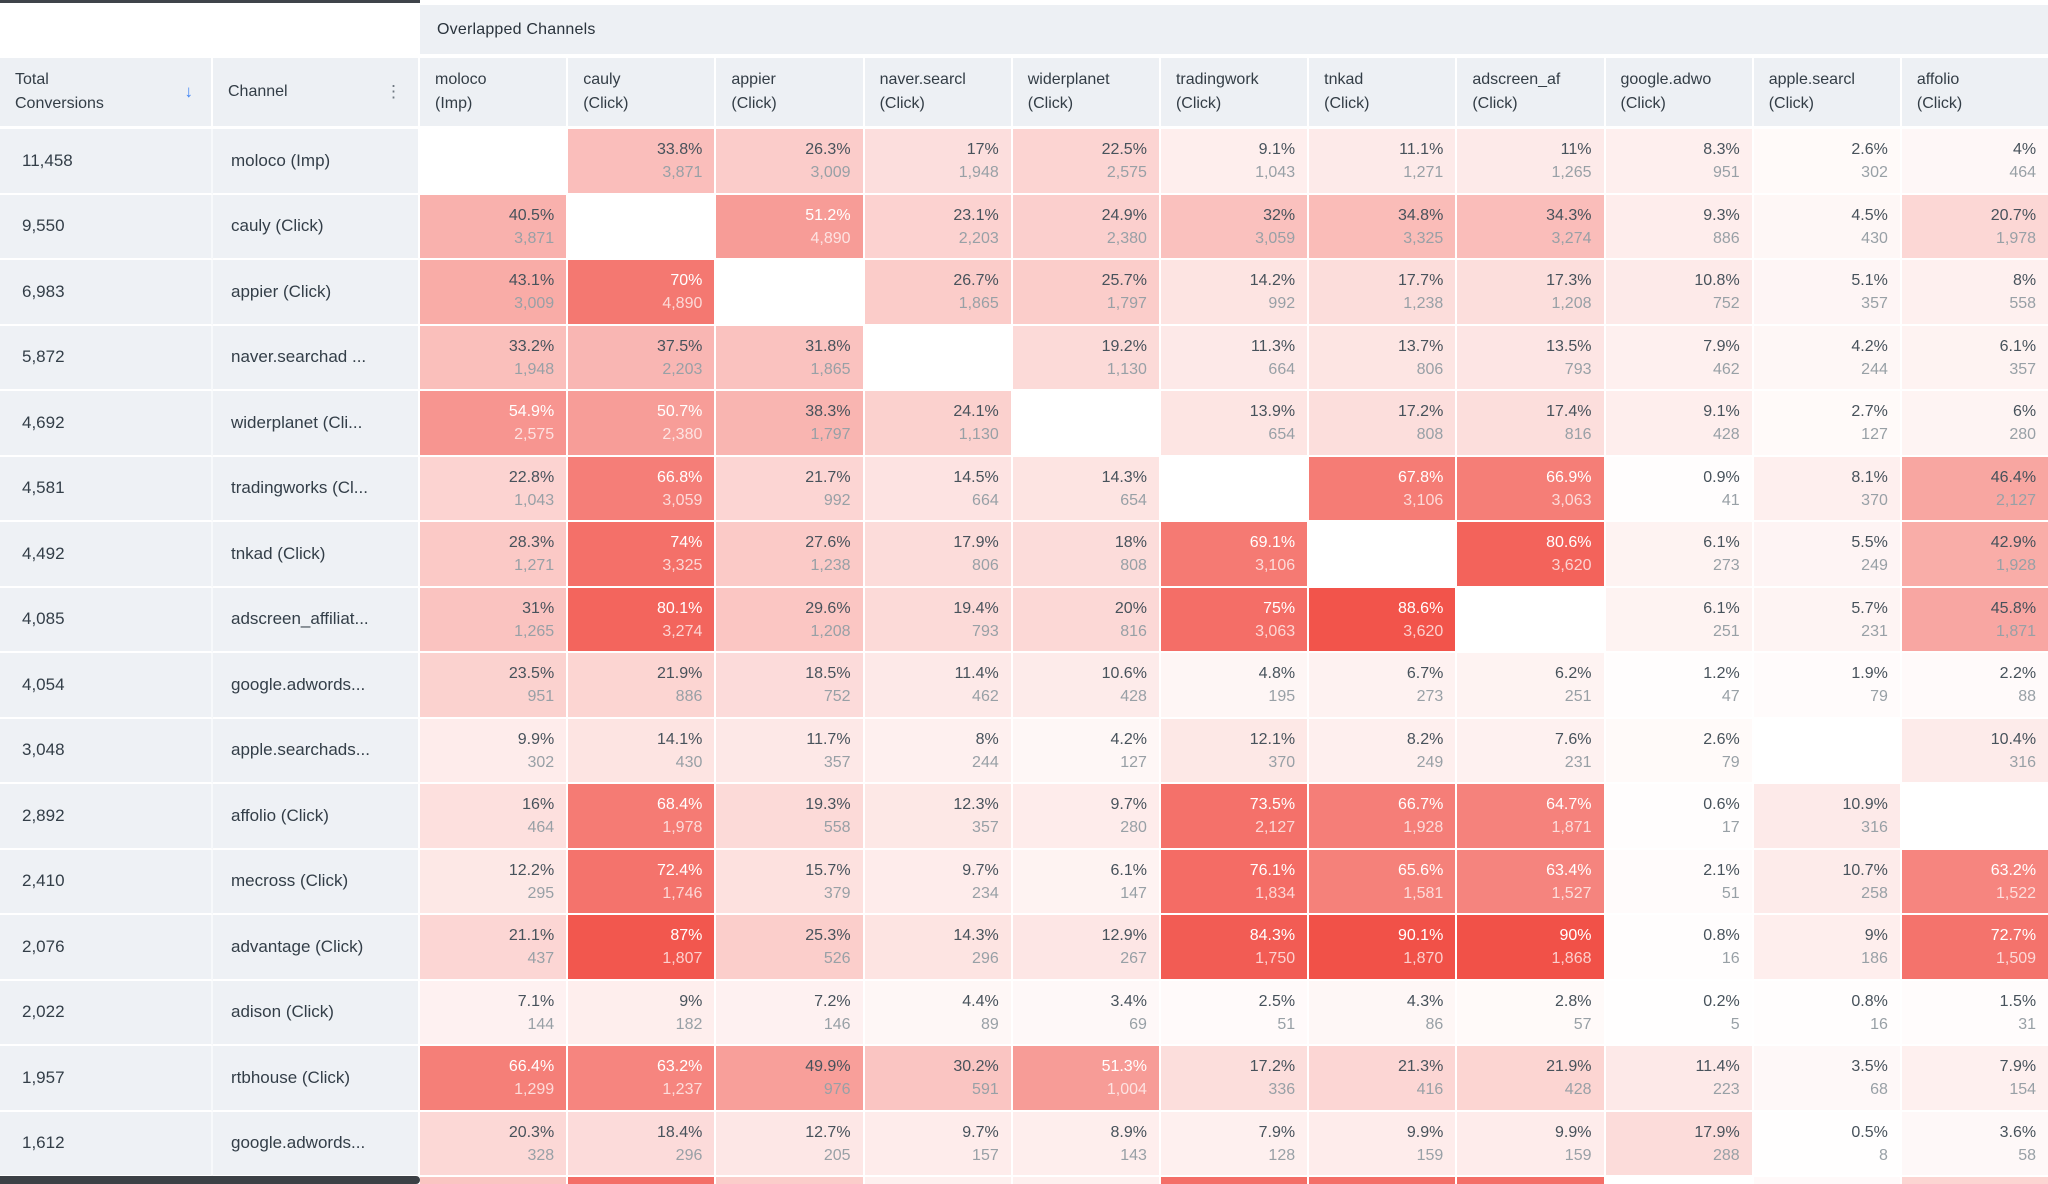  I want to click on heat-cell: 6.1% 251, so click(1679, 620).